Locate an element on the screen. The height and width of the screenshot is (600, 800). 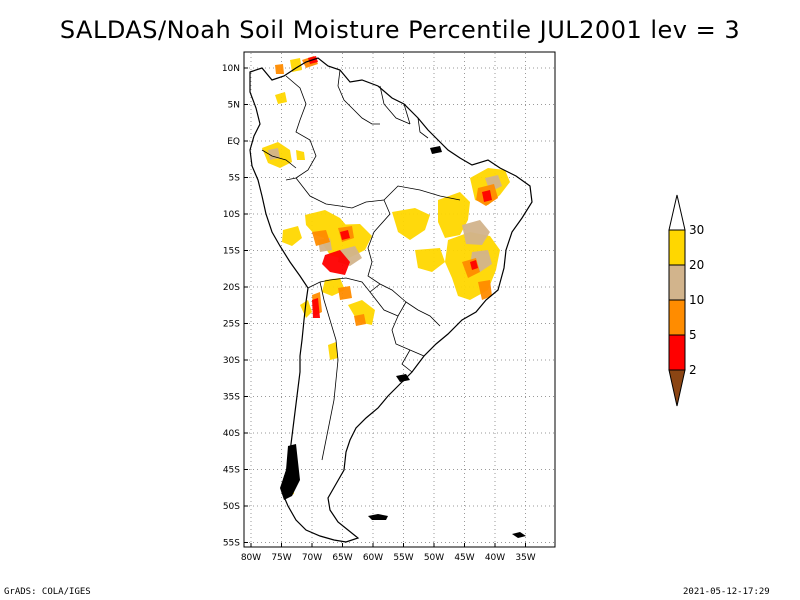
lat-tick-label: 5N is located at coordinates (234, 106).